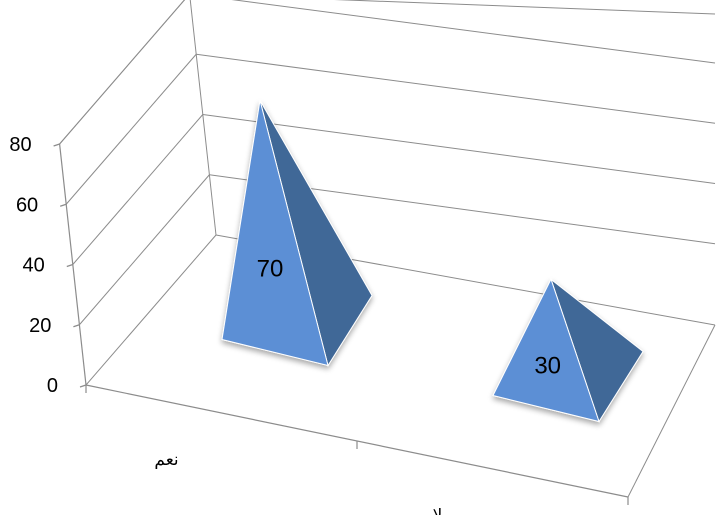 This screenshot has height=515, width=725. Describe the element at coordinates (525, 7) in the screenshot. I see `back-gridline-top` at that location.